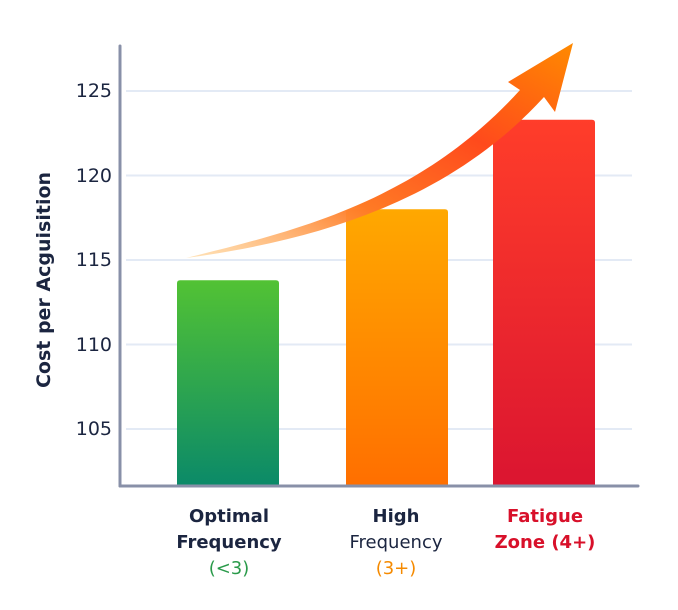 Image resolution: width=678 pixels, height=610 pixels. Describe the element at coordinates (229, 516) in the screenshot. I see `category-line1: Optimal` at that location.